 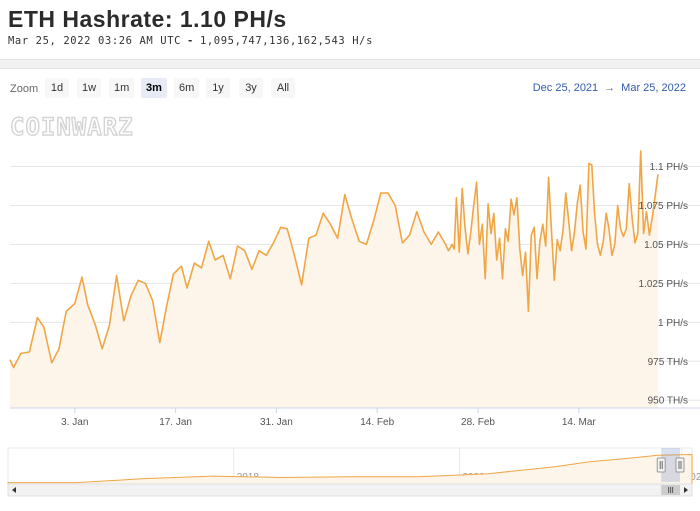 I want to click on zoom-1m-button: 1m, so click(x=122, y=88).